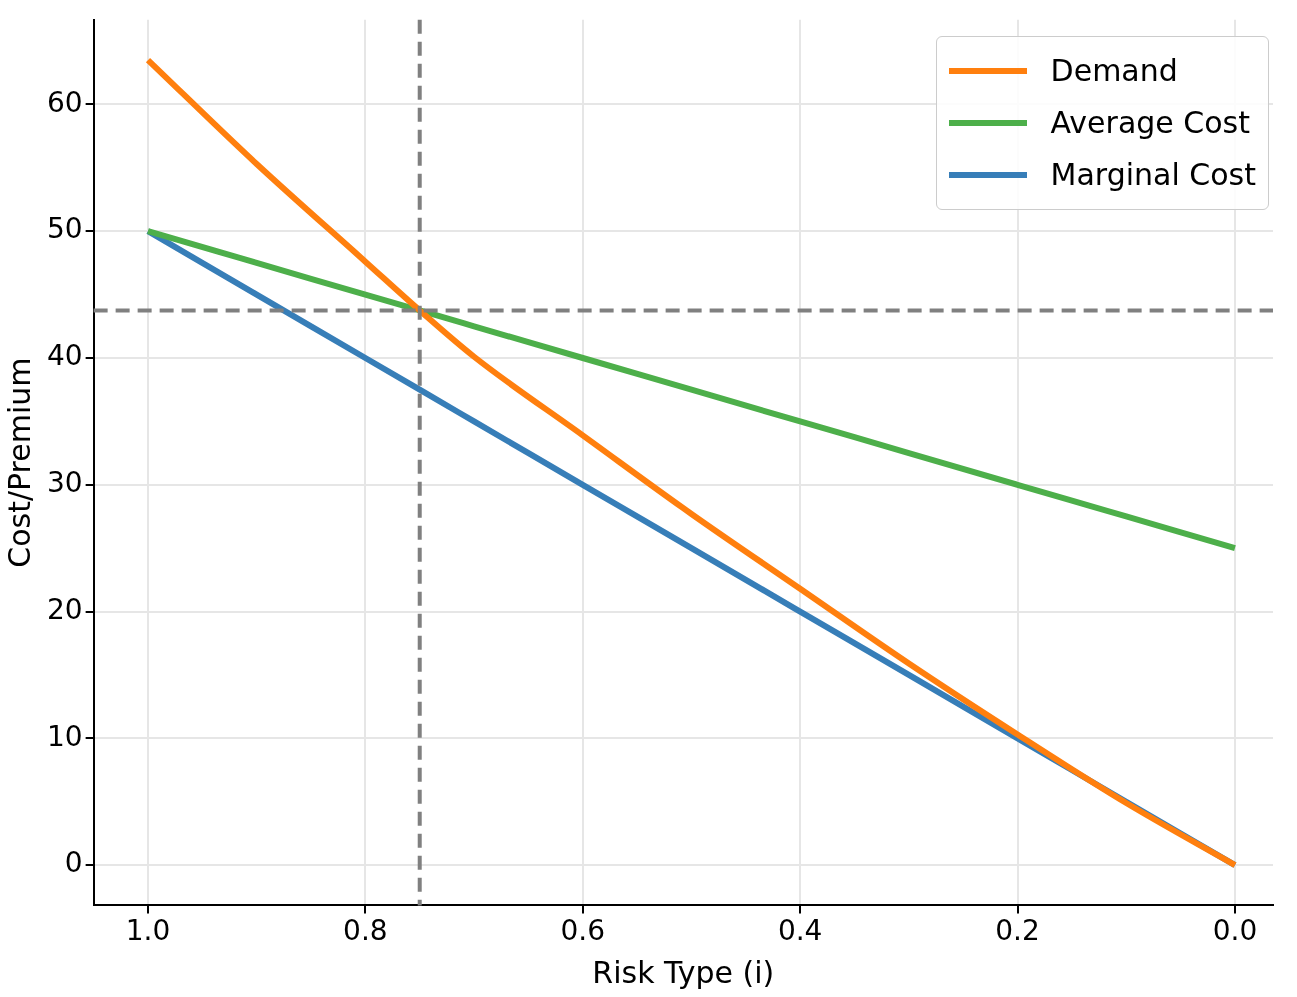 The image size is (1297, 997). What do you see at coordinates (64, 356) in the screenshot?
I see `y-tick-label: 40` at bounding box center [64, 356].